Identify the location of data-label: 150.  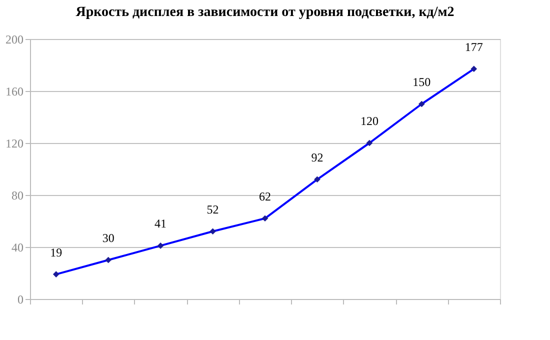
(421, 82).